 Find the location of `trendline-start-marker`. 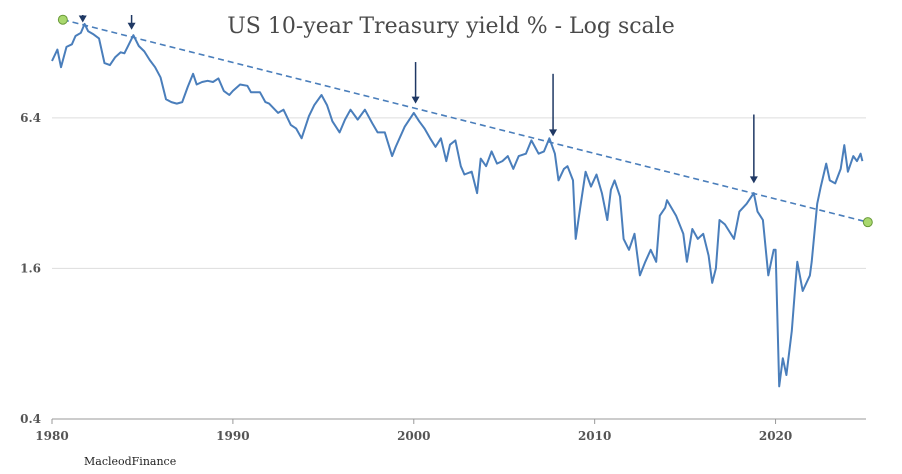

trendline-start-marker is located at coordinates (62, 19).